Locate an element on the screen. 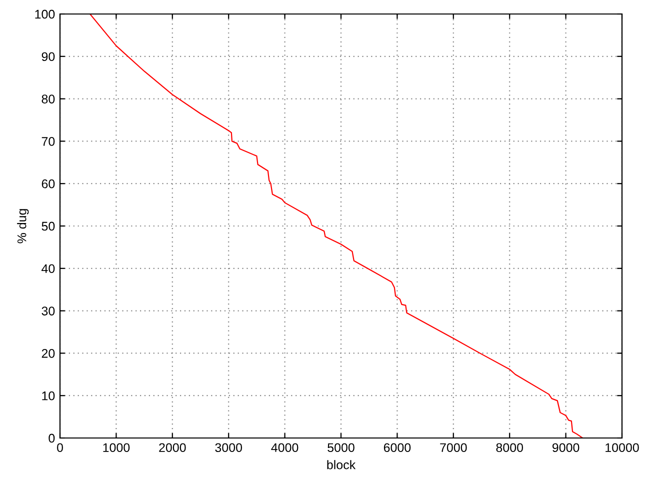  y-tick-label: 100 is located at coordinates (45, 14).